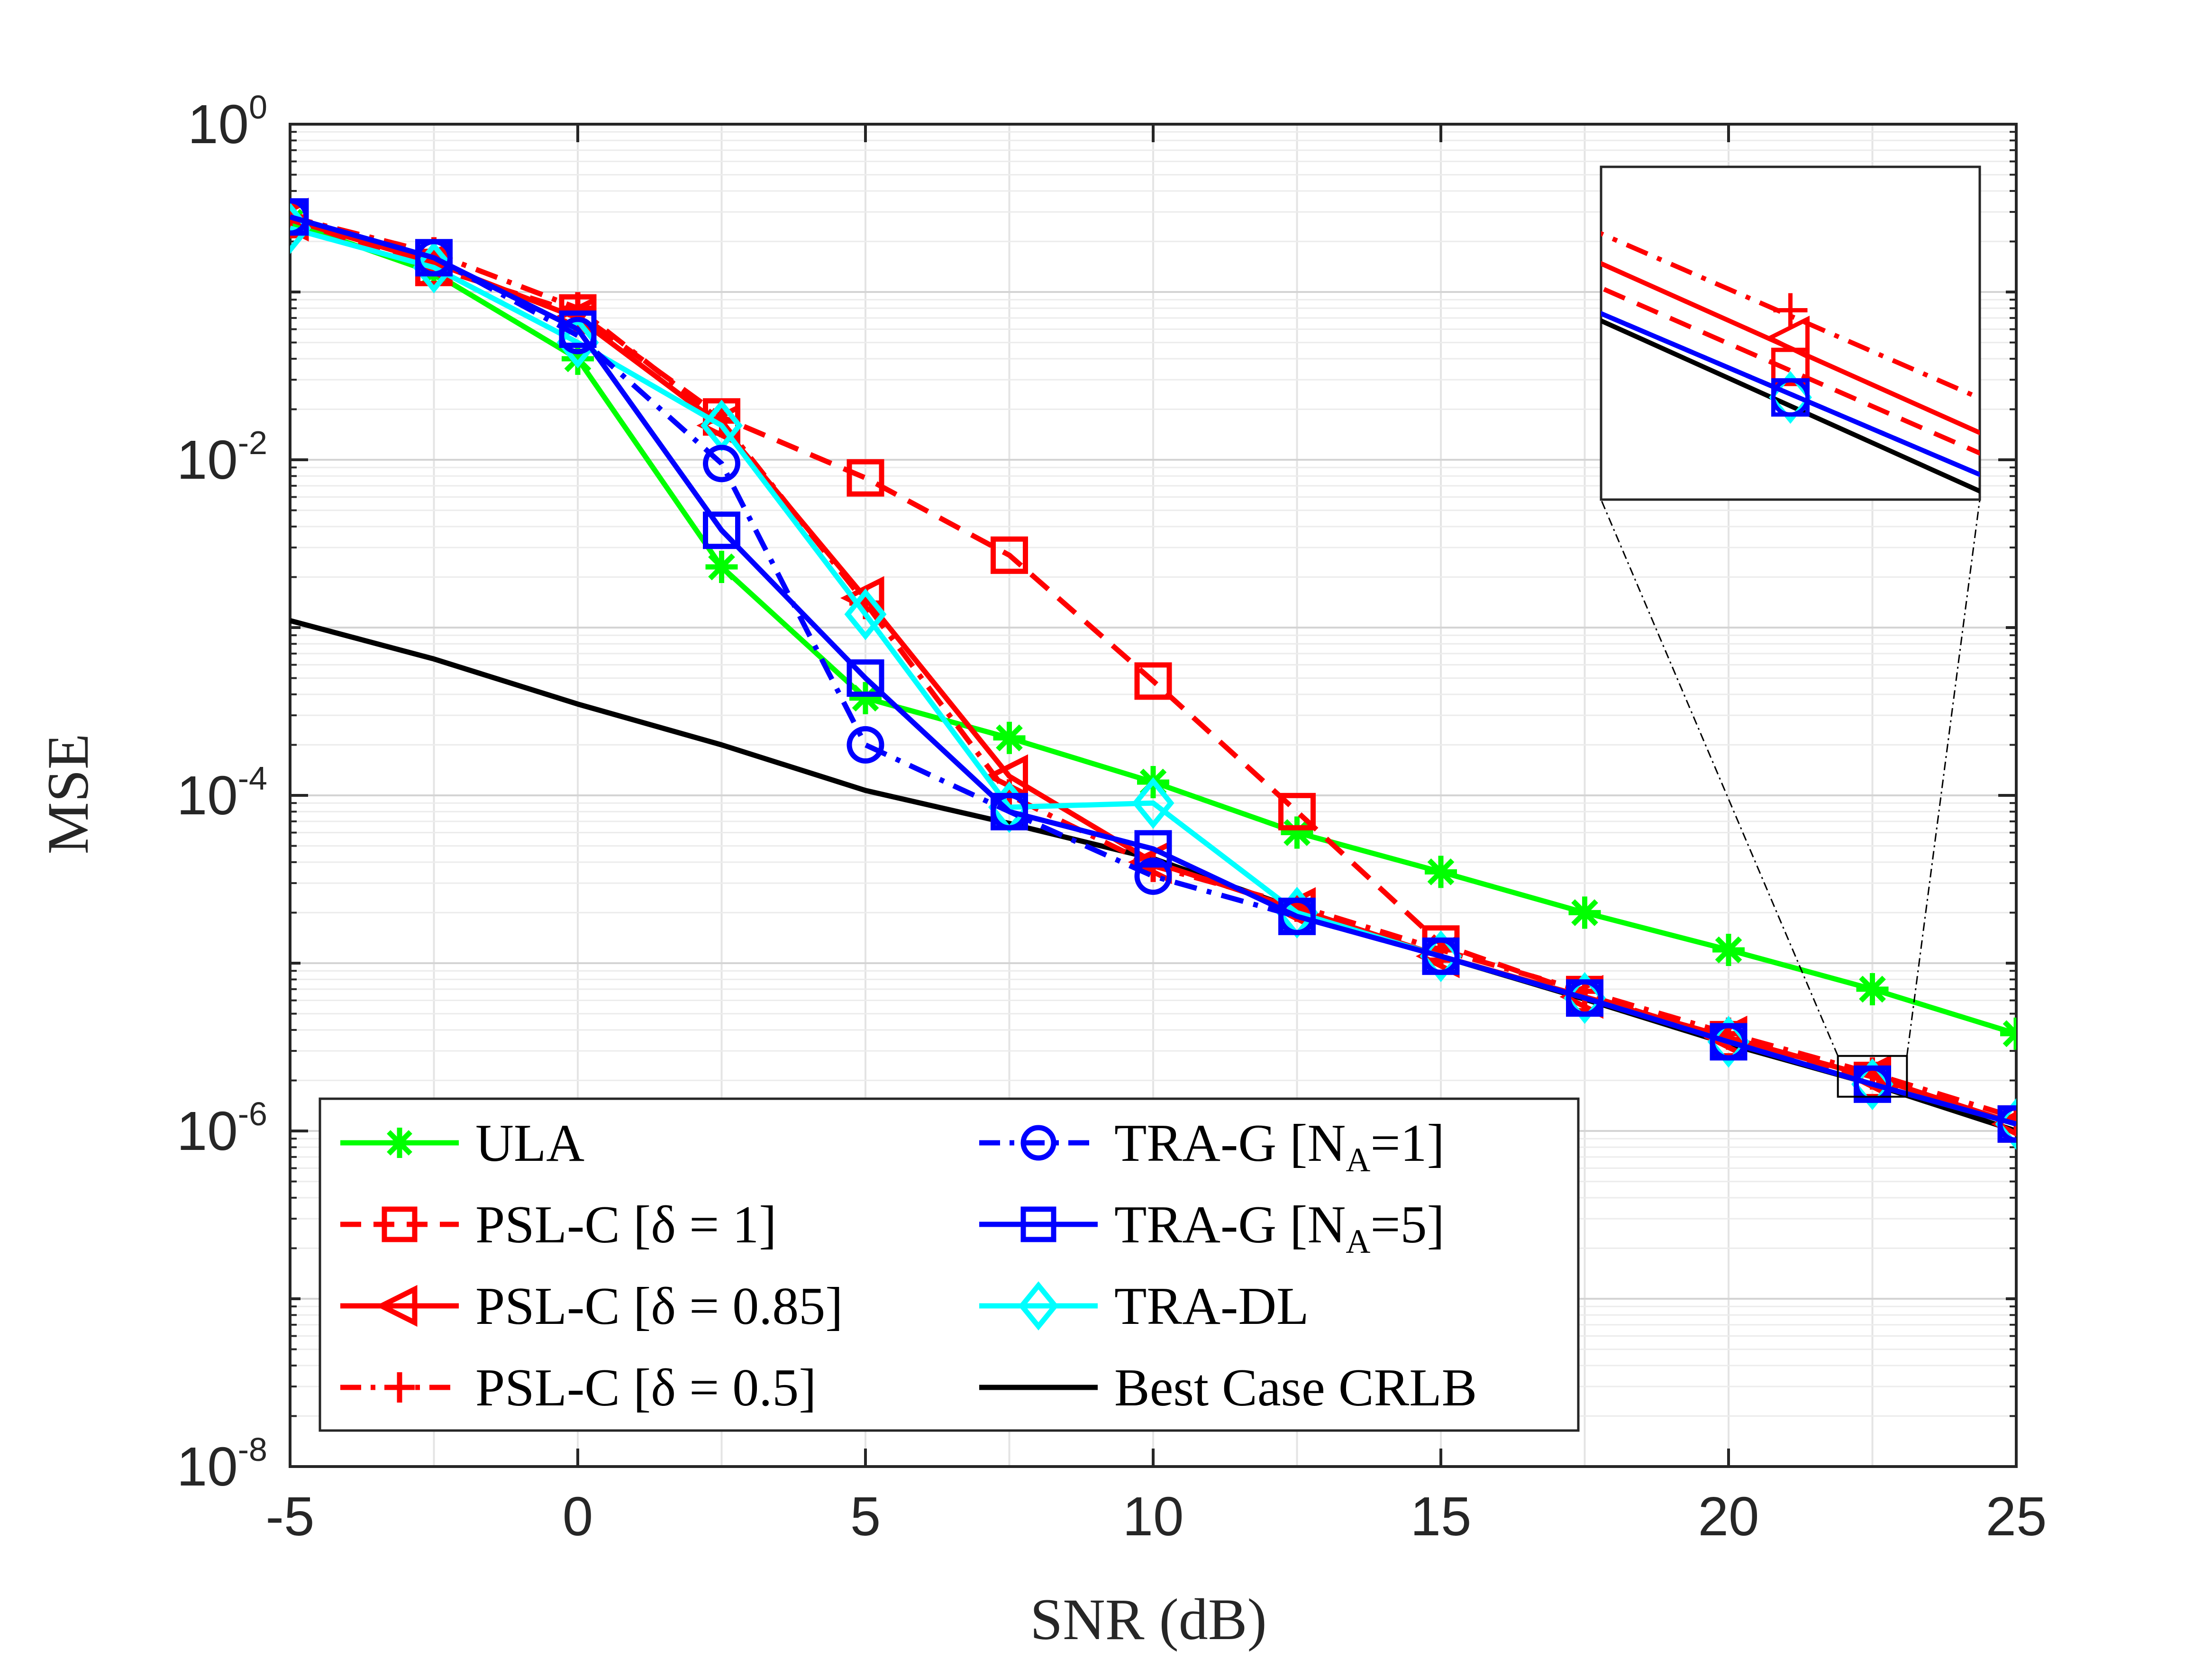 The width and height of the screenshot is (2212, 1659). Describe the element at coordinates (1211, 1306) in the screenshot. I see `legend-label: TRA-DL` at that location.